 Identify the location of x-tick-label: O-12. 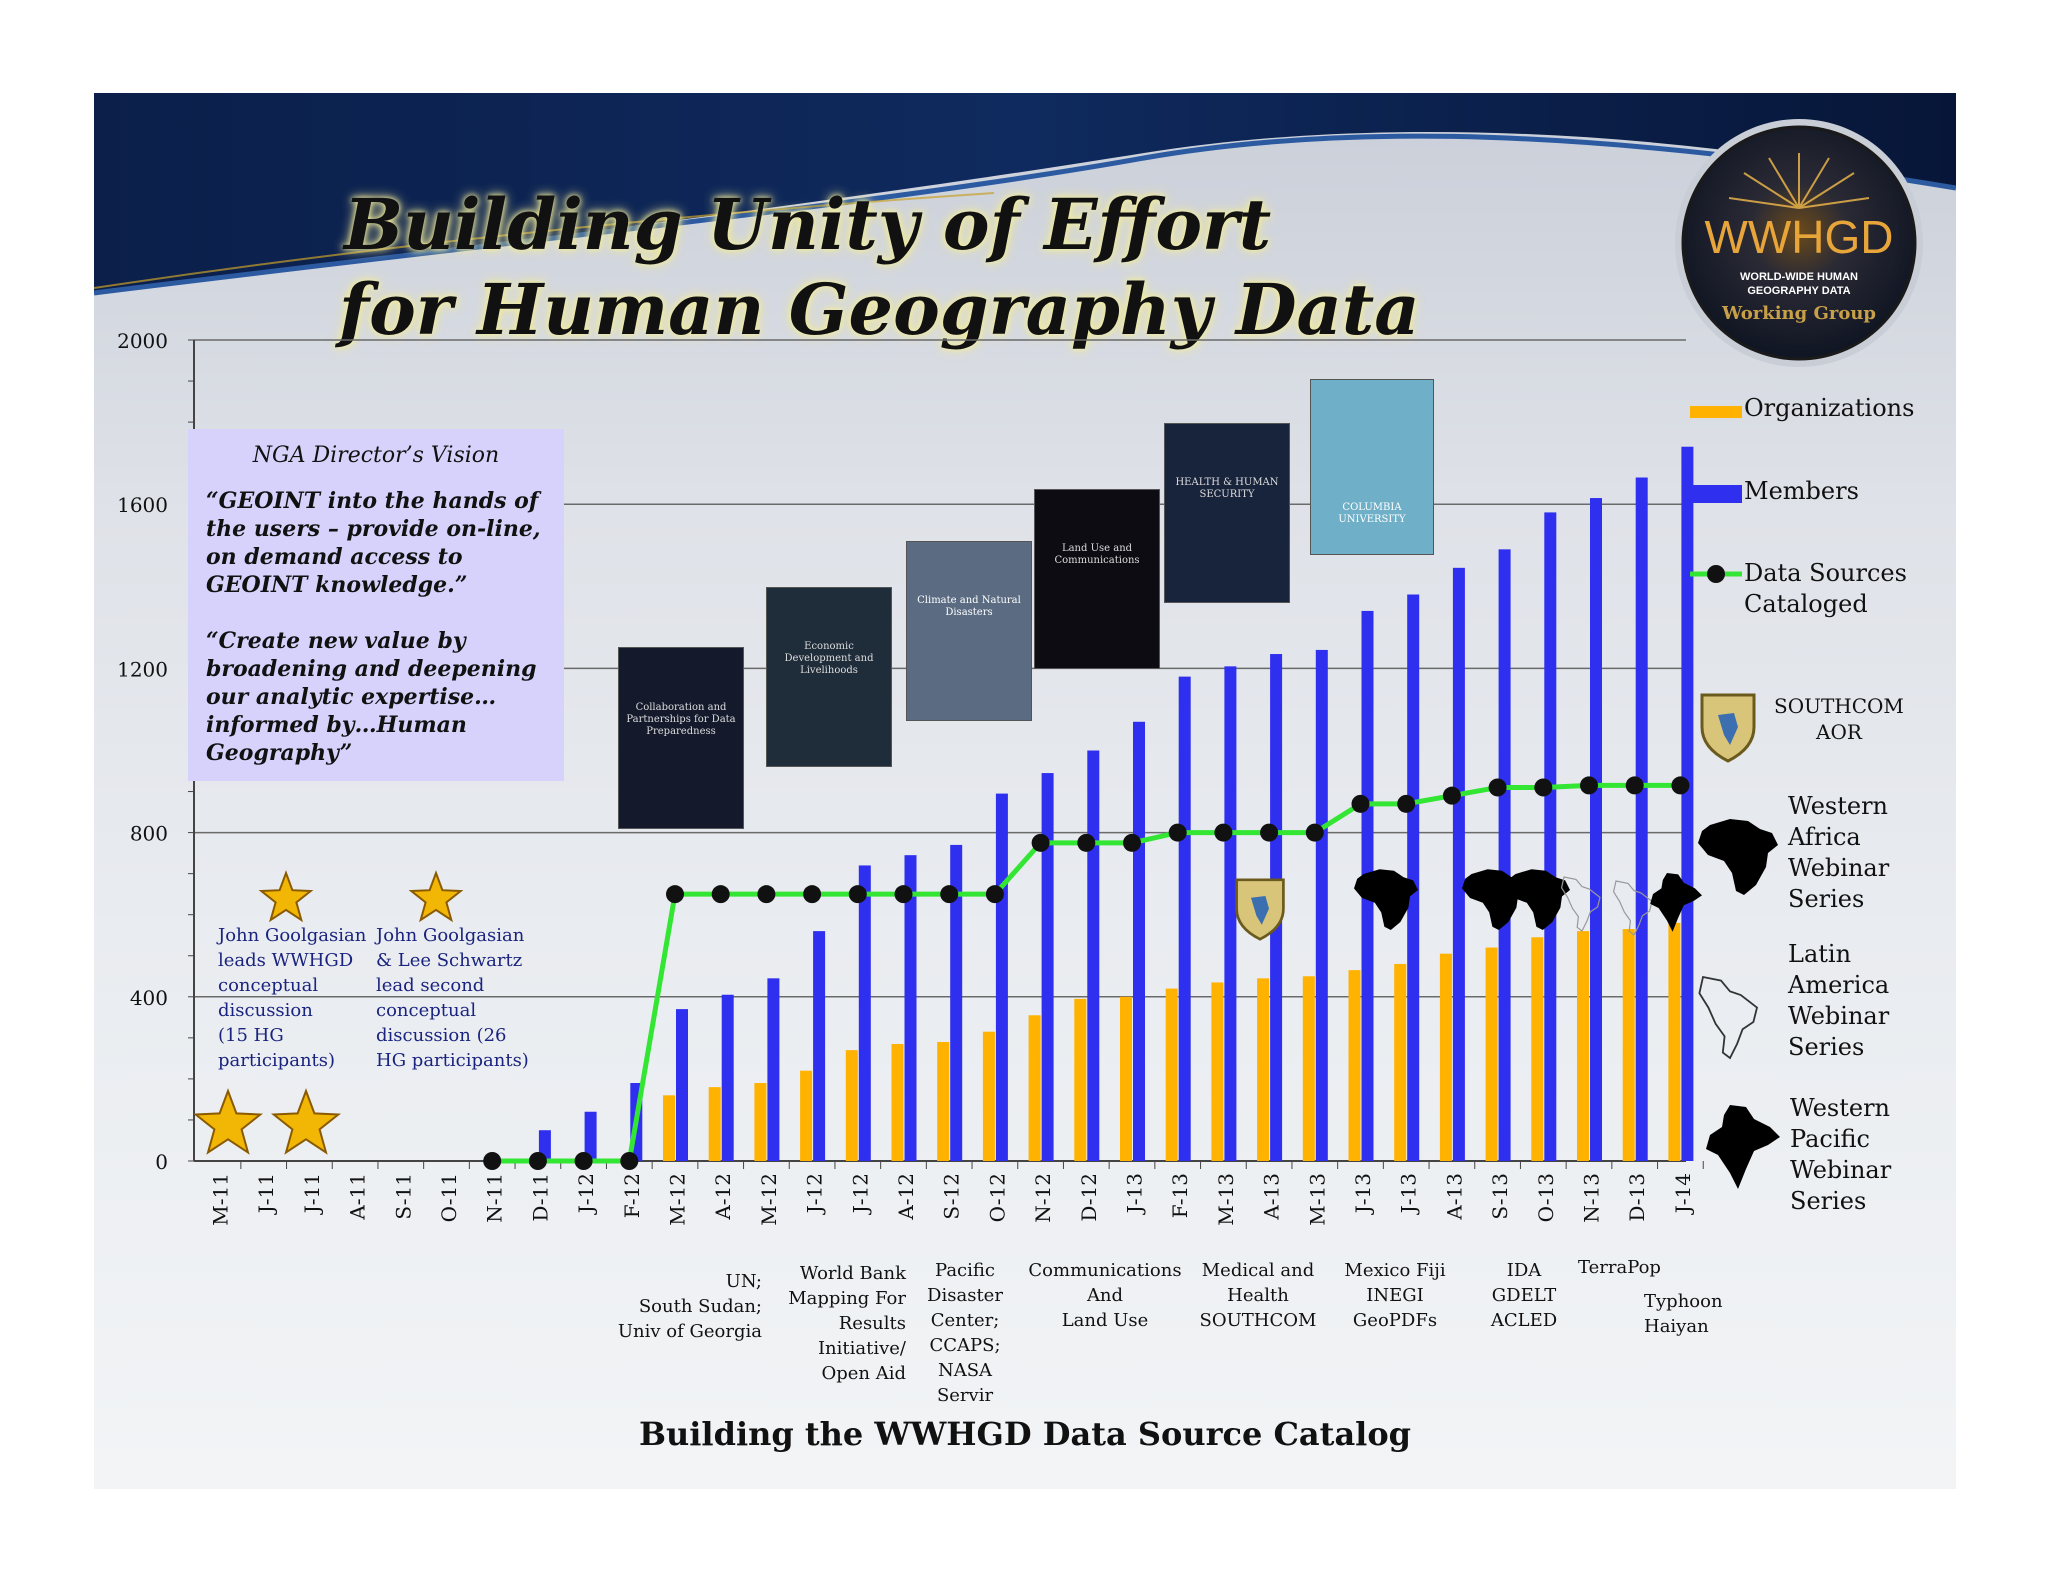
(997, 1197).